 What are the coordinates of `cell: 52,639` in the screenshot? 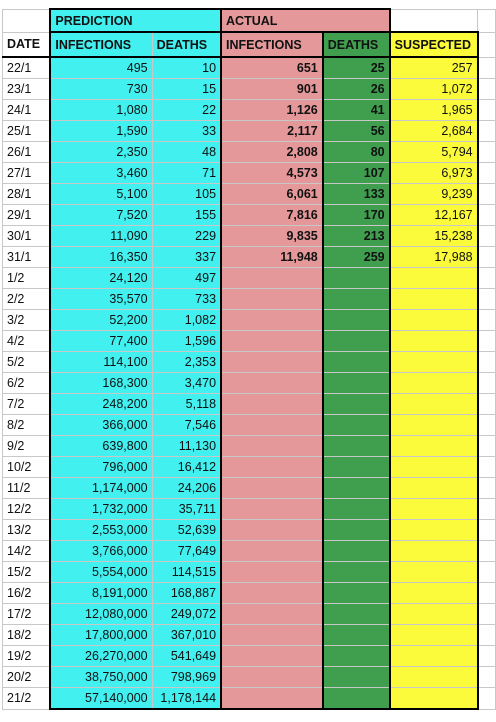 It's located at (187, 530).